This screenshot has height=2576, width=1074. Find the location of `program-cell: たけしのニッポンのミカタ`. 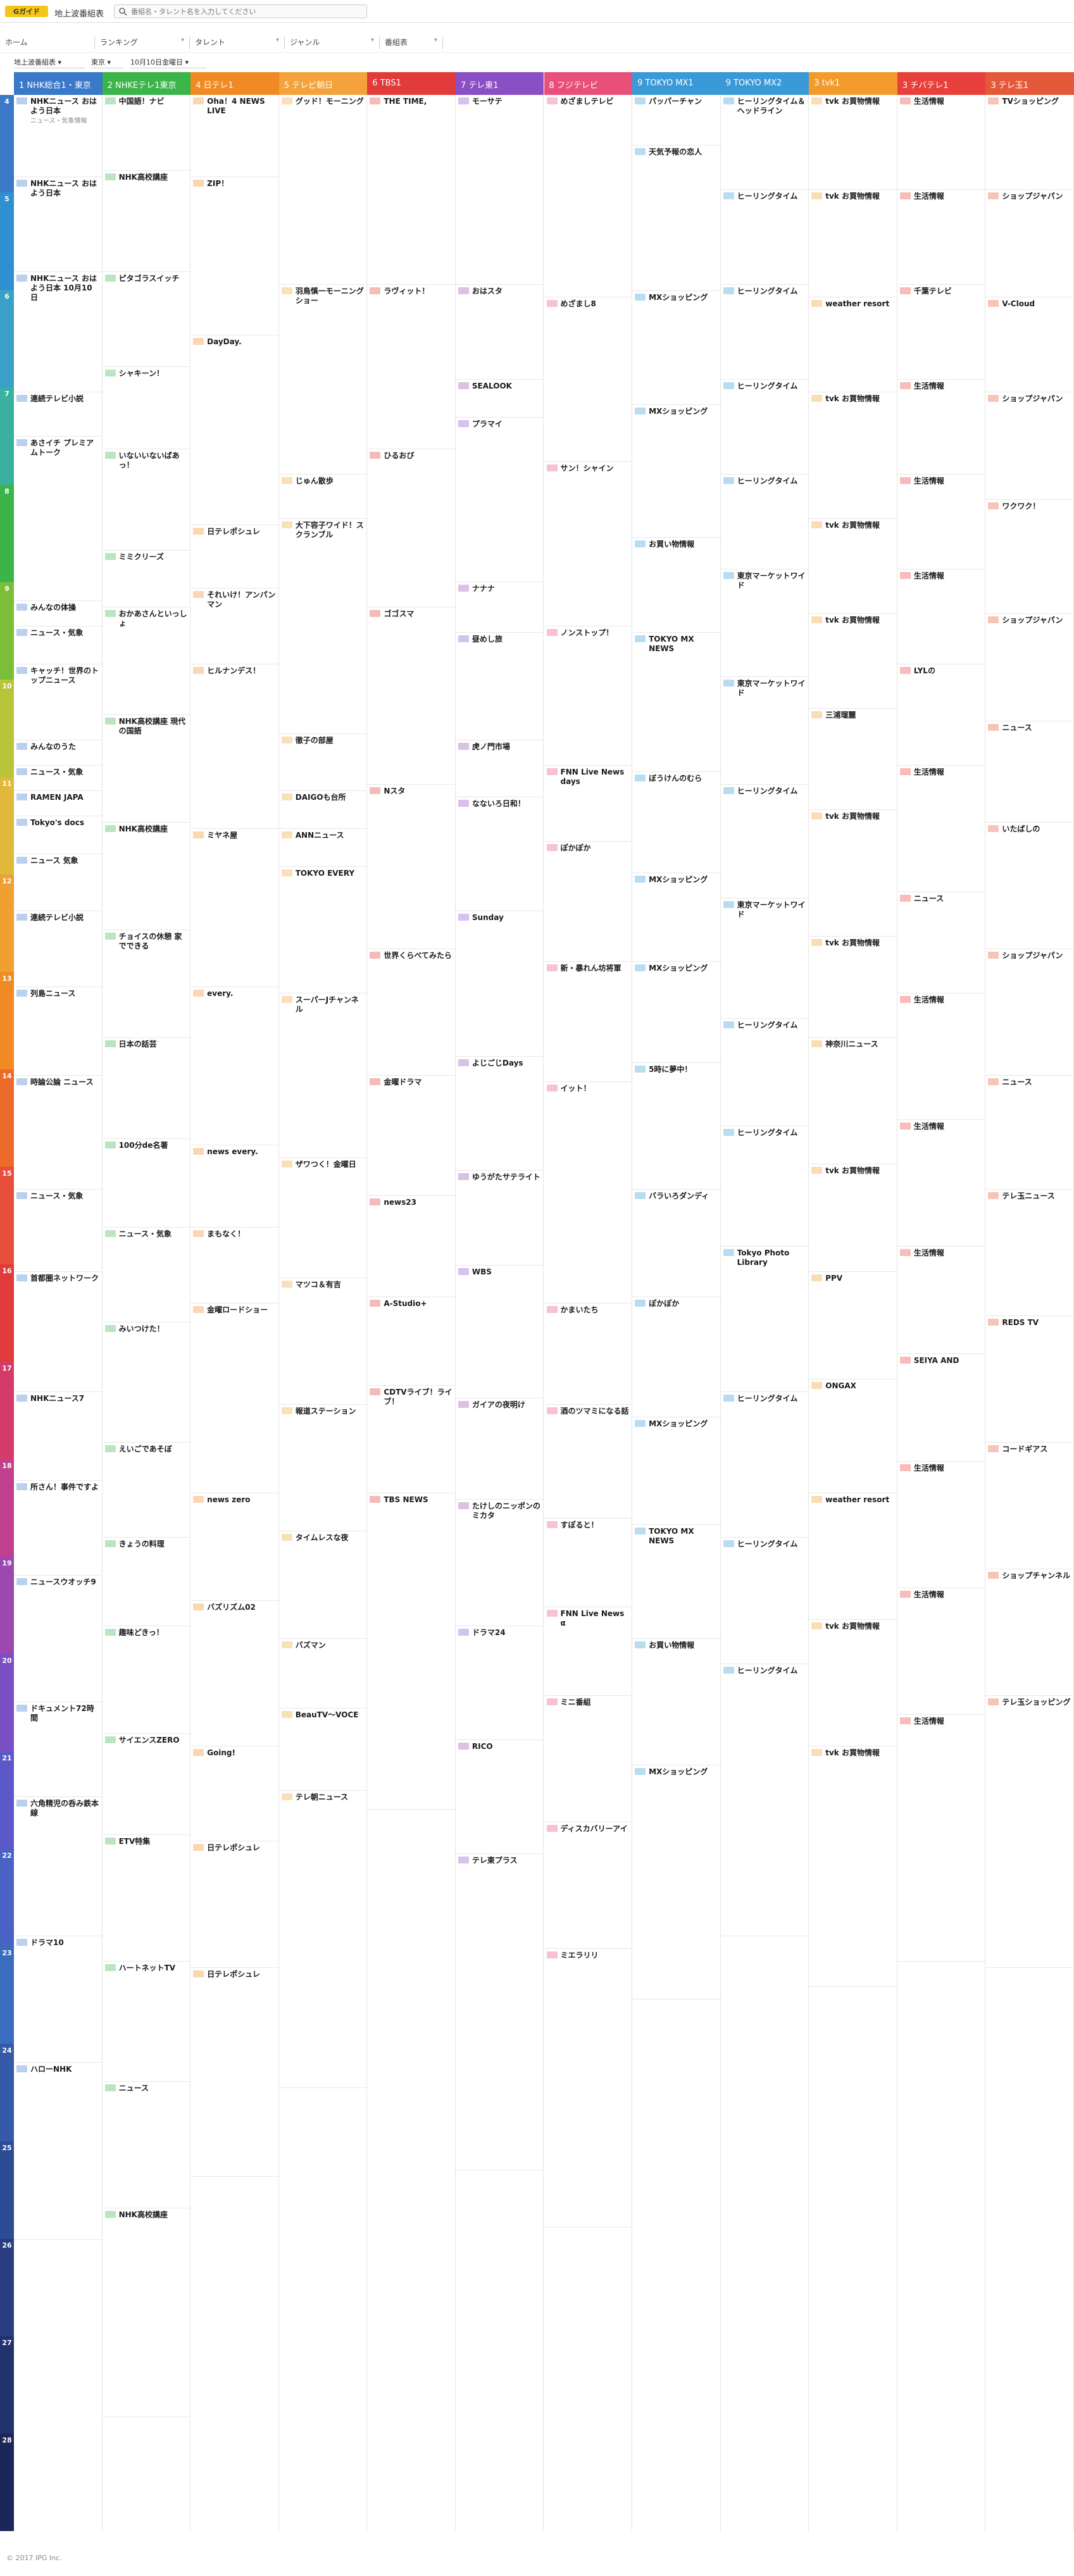

program-cell: たけしのニッポンのミカタ is located at coordinates (499, 1563).